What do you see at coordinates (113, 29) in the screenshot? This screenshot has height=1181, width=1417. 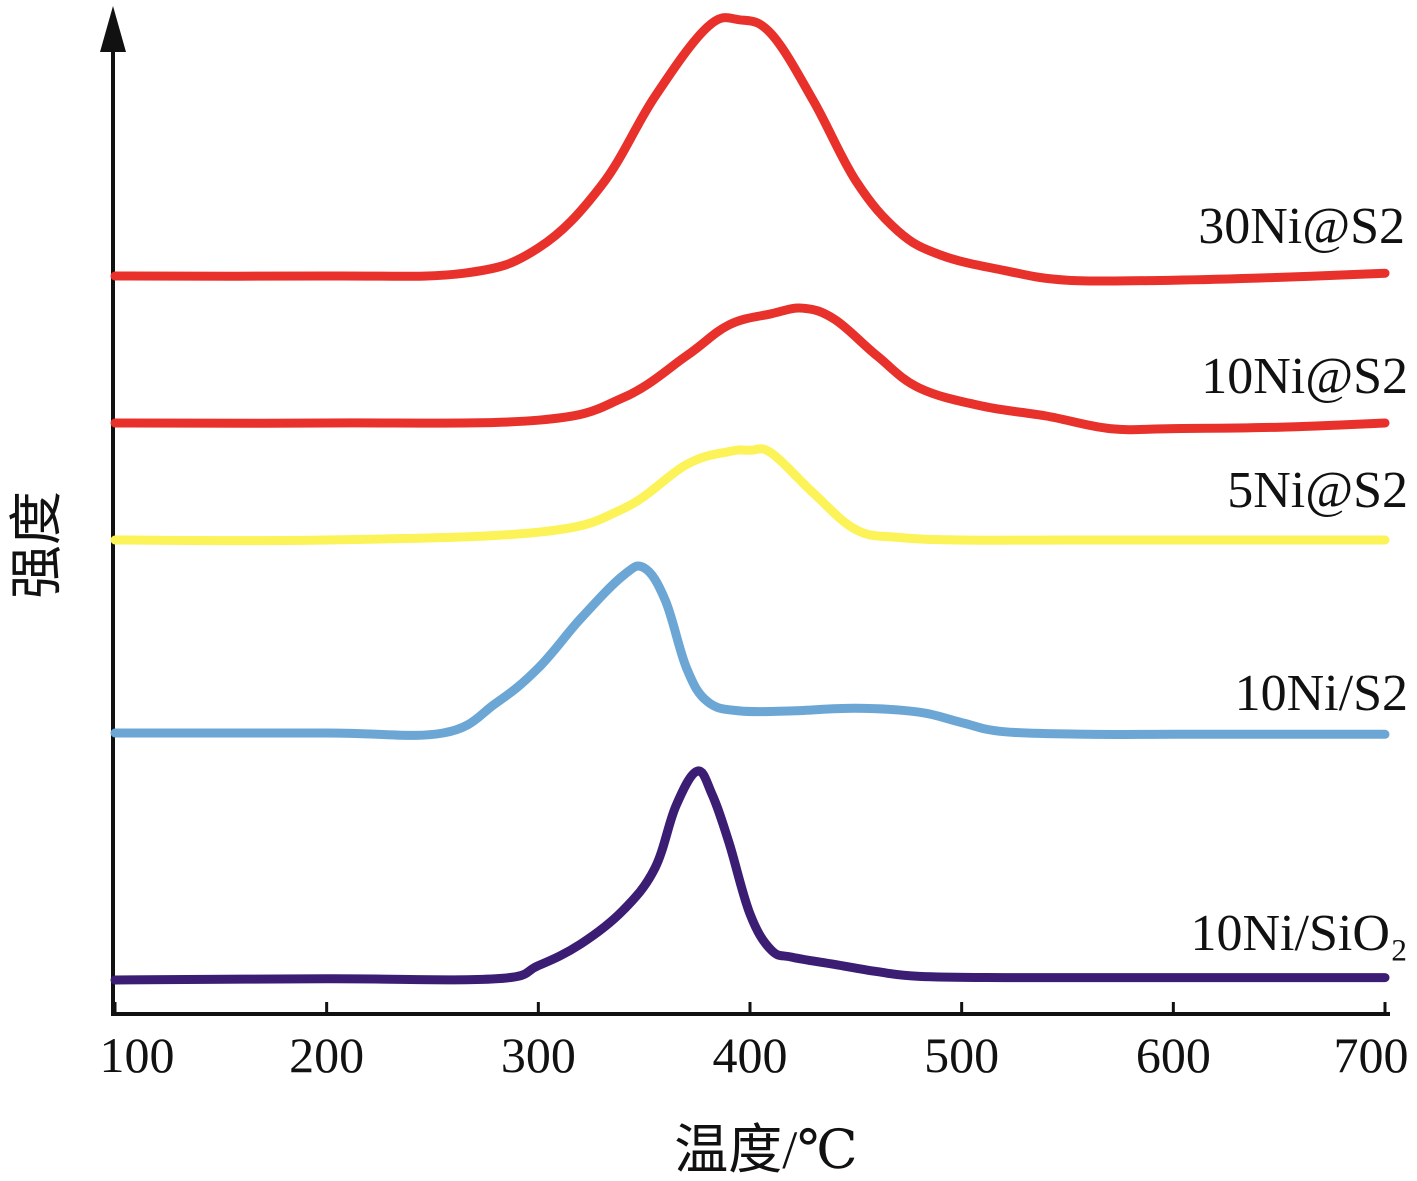 I see `y-axis-arrow-icon` at bounding box center [113, 29].